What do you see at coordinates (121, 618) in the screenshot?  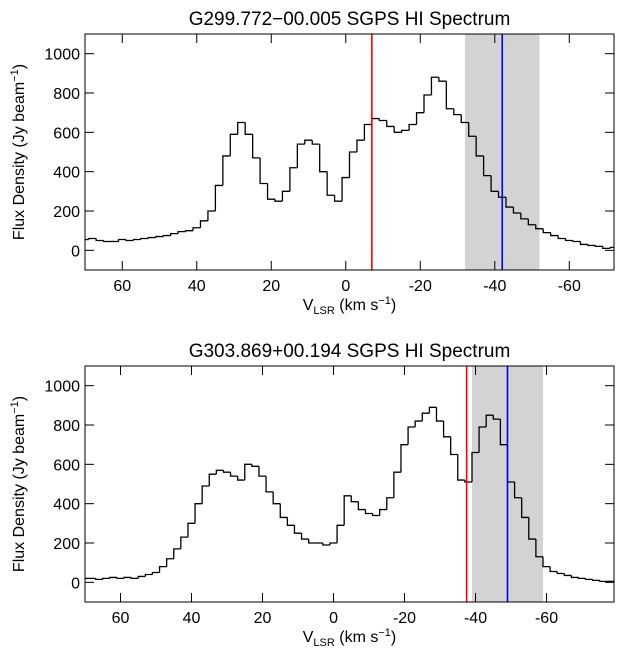 I see `x-tick-label: 60` at bounding box center [121, 618].